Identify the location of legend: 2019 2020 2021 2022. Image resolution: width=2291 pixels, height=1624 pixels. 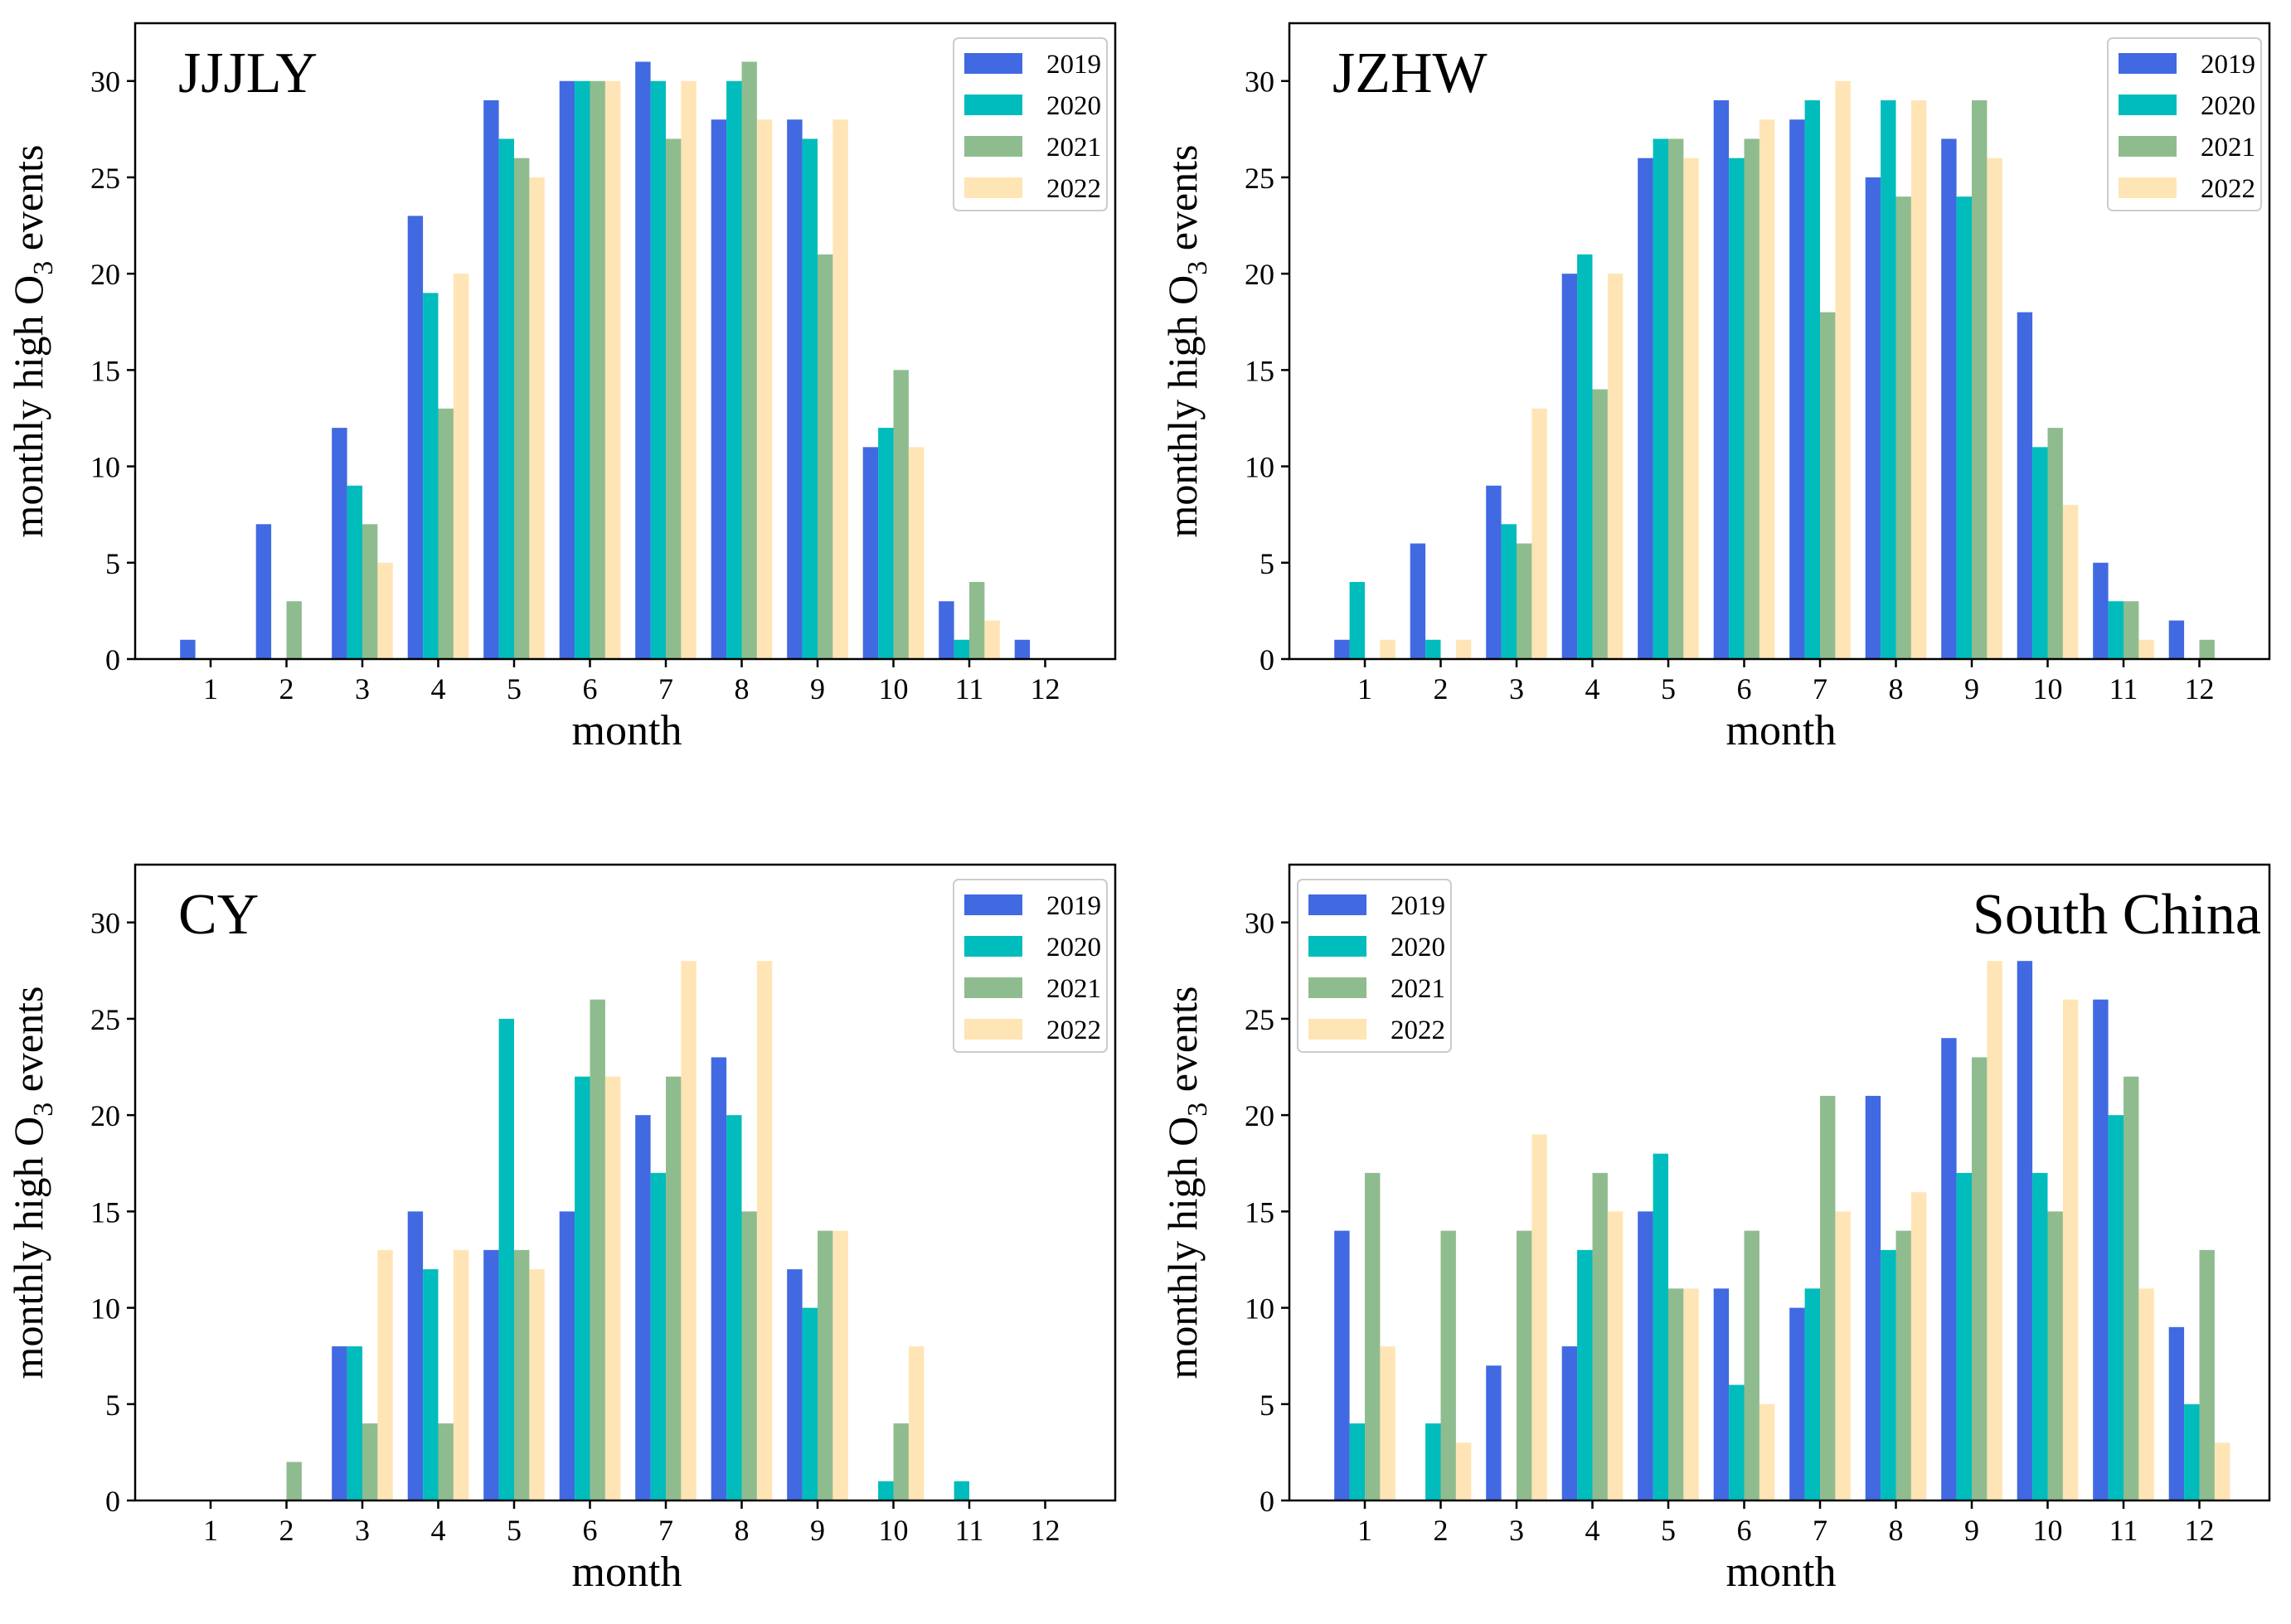
(1030, 966).